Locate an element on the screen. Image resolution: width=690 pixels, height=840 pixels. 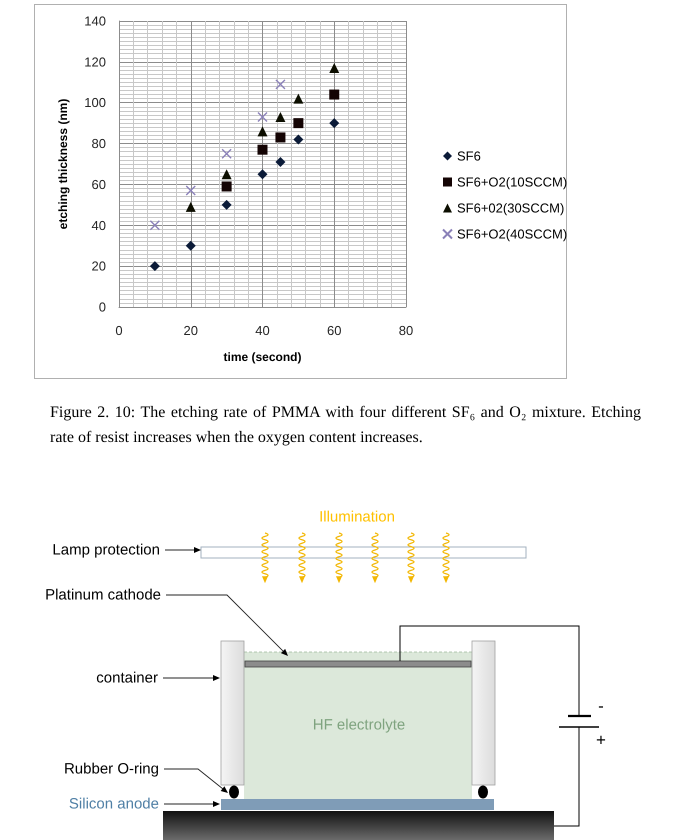
y-tick-label: 60 is located at coordinates (99, 184).